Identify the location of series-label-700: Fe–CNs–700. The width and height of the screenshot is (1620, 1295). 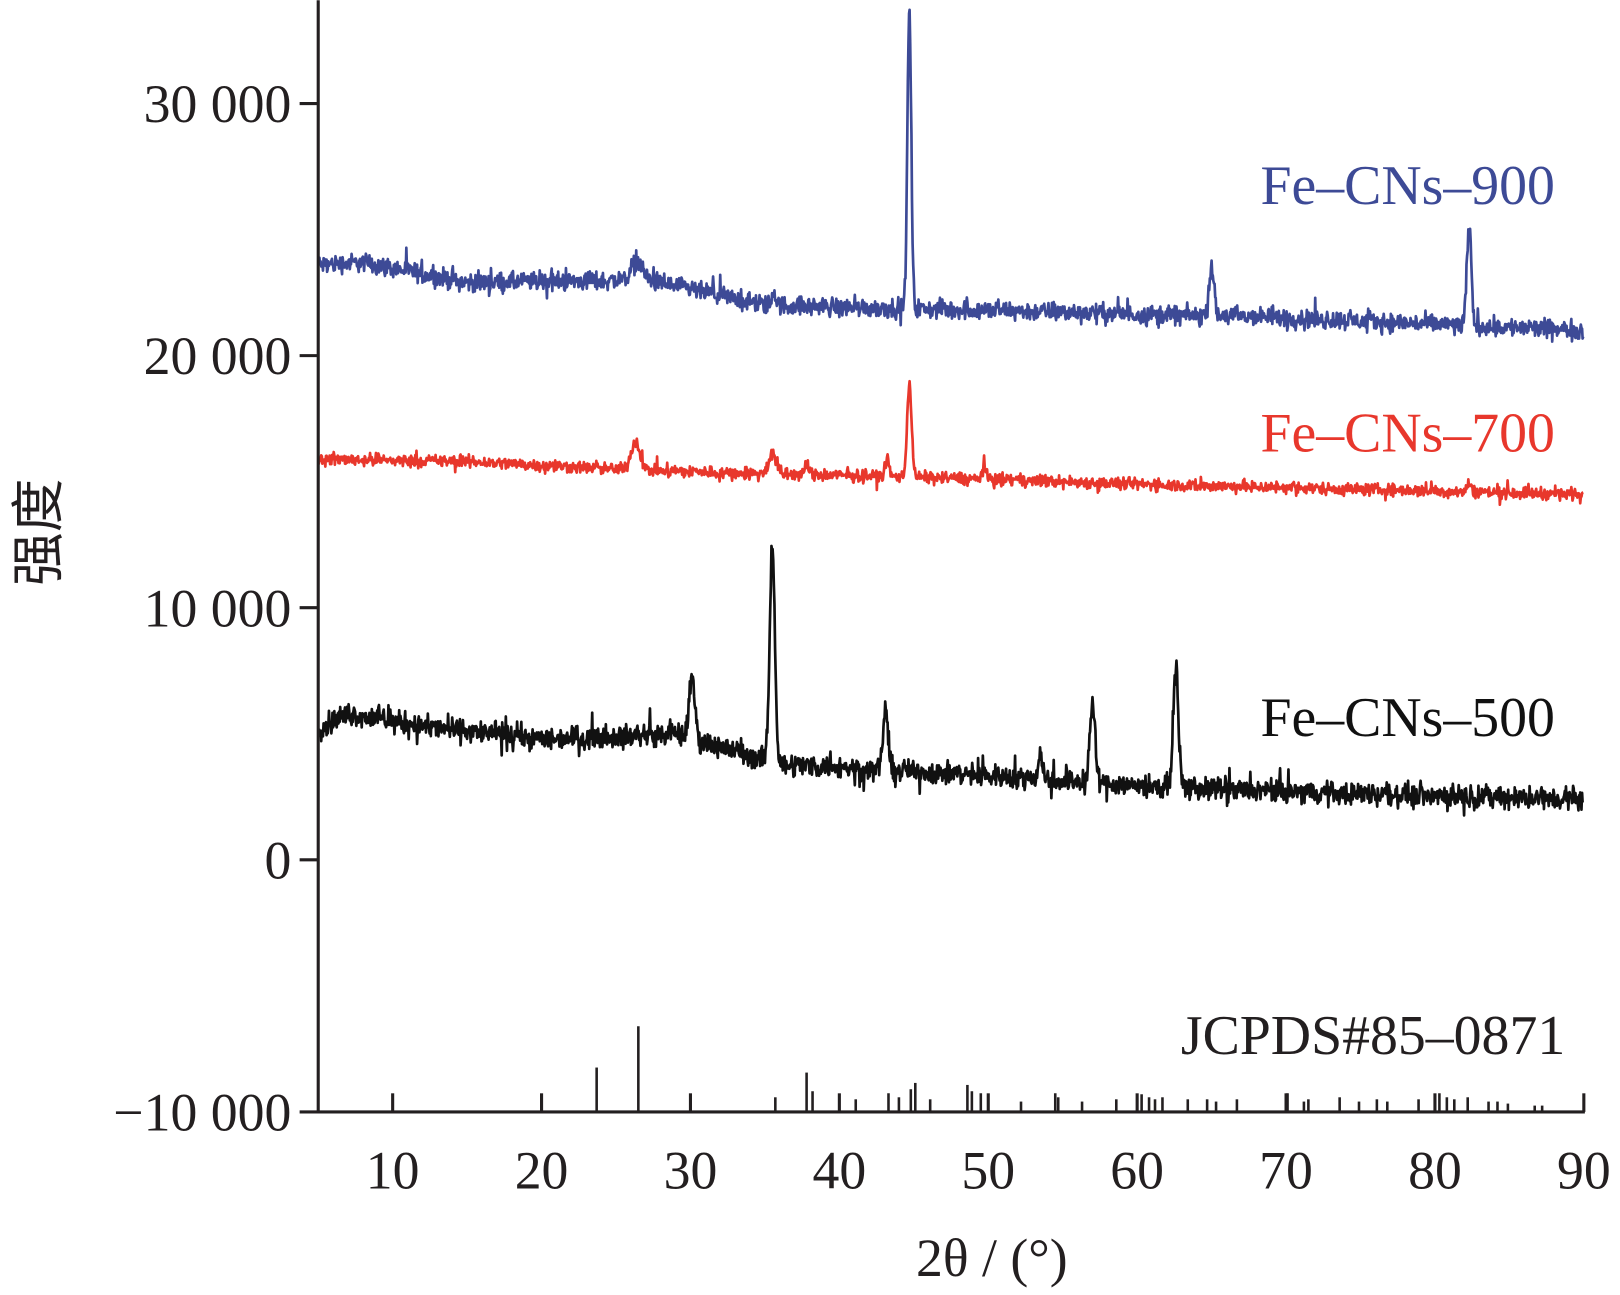
(1407, 434).